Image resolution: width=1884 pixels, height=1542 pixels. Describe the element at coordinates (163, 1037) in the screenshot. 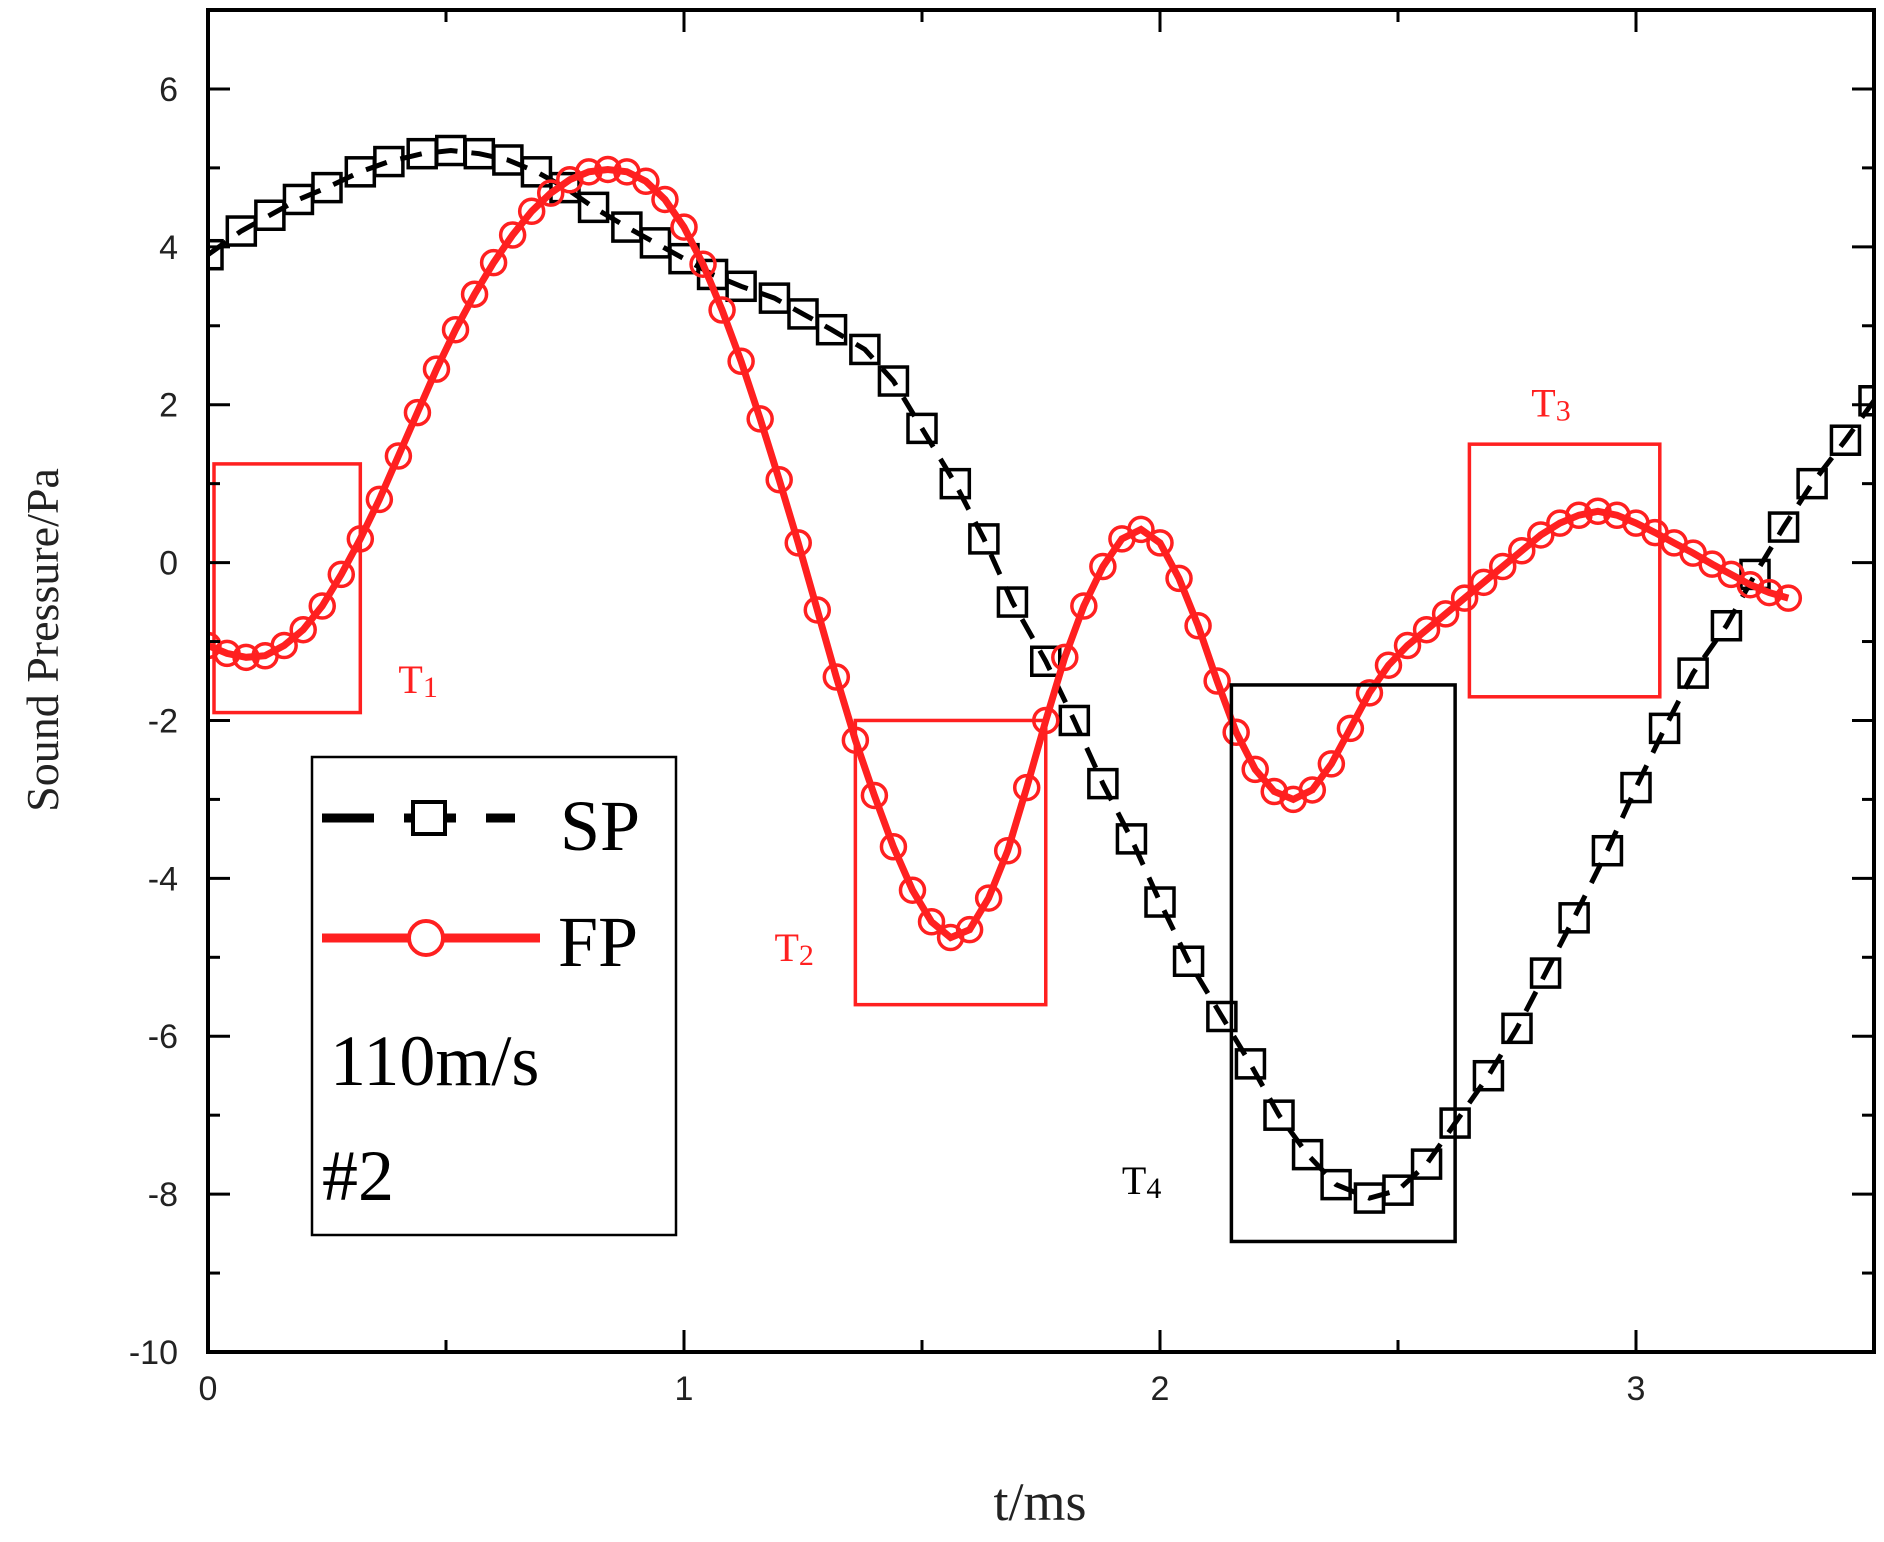

I see `y-tick-label: -6` at that location.